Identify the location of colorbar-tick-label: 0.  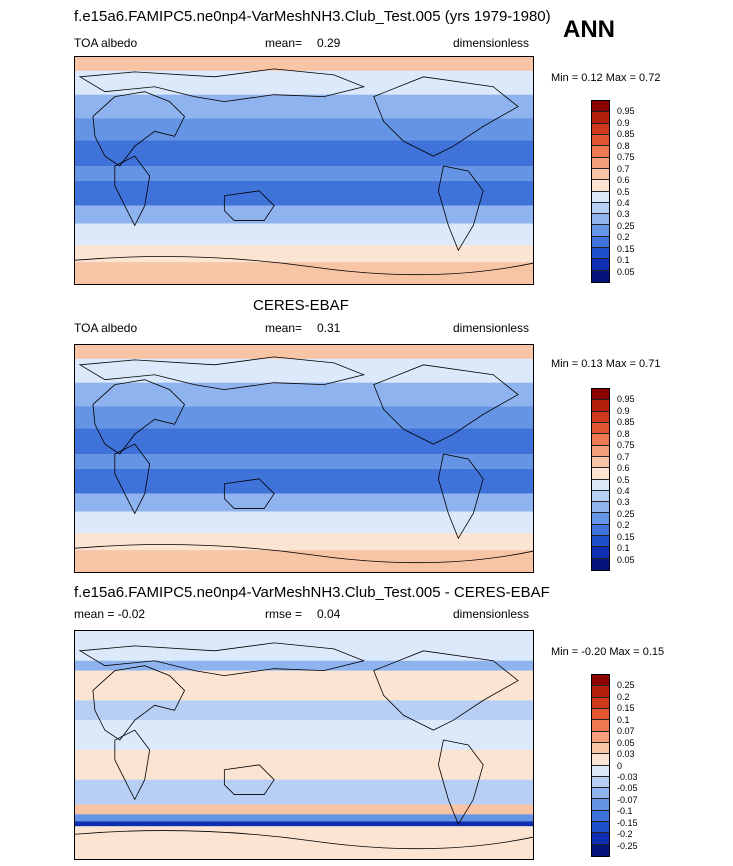
(620, 765).